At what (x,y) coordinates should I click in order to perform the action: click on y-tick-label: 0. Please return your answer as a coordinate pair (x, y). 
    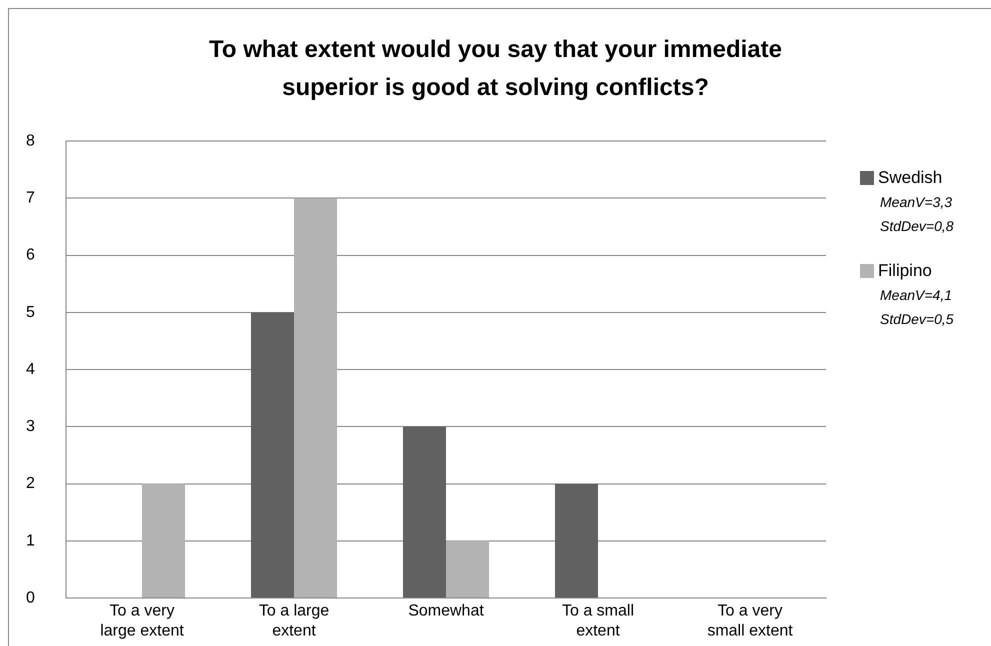
    Looking at the image, I should click on (30, 597).